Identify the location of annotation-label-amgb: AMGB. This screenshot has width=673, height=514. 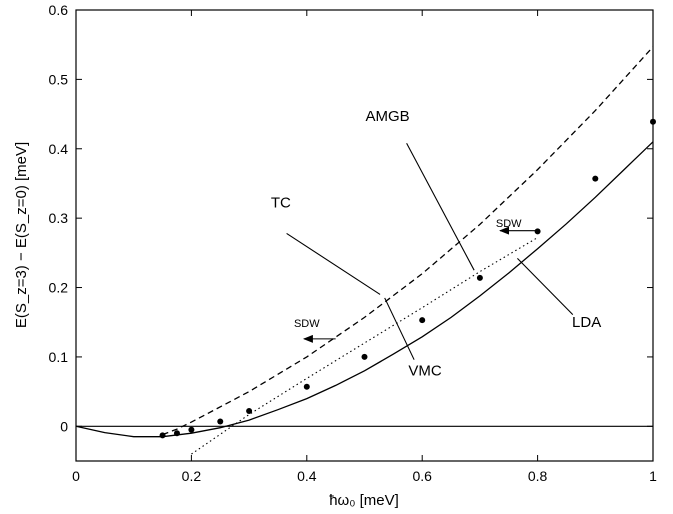
(387, 116).